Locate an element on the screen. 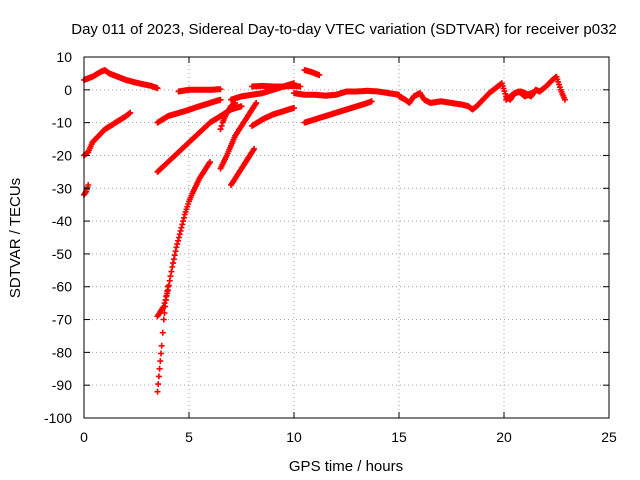 This screenshot has width=640, height=480. x-tick-label: 10 is located at coordinates (294, 437).